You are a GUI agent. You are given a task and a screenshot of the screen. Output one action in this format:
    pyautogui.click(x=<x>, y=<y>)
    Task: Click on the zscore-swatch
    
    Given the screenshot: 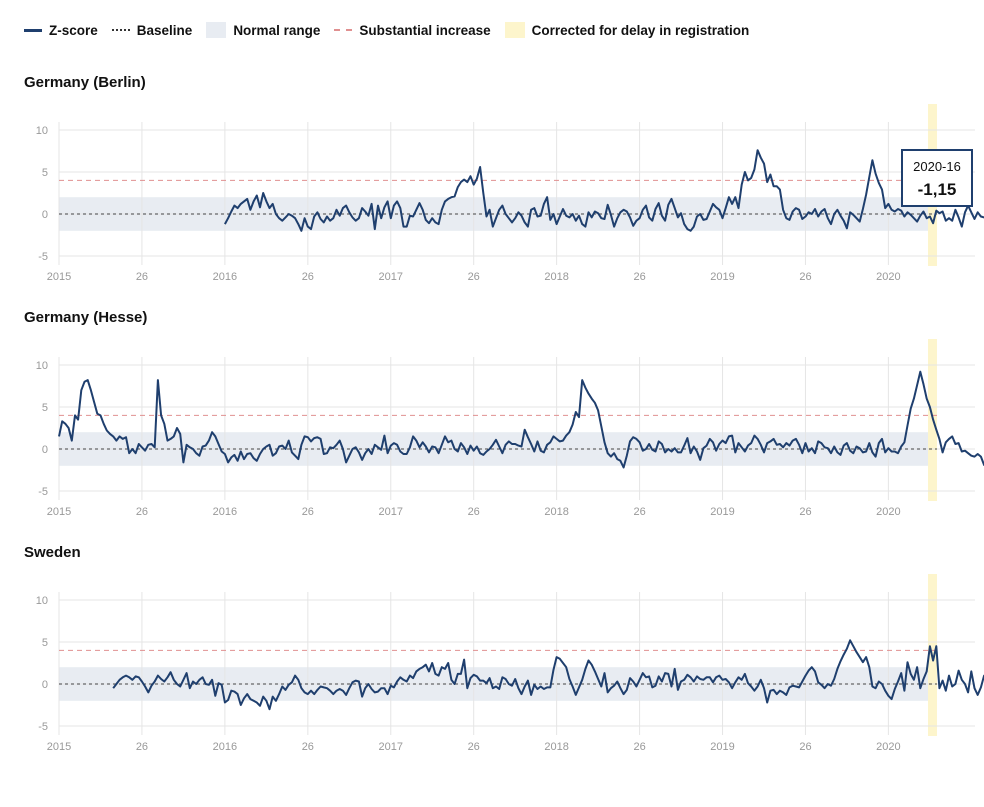 What is the action you would take?
    pyautogui.click(x=33, y=30)
    